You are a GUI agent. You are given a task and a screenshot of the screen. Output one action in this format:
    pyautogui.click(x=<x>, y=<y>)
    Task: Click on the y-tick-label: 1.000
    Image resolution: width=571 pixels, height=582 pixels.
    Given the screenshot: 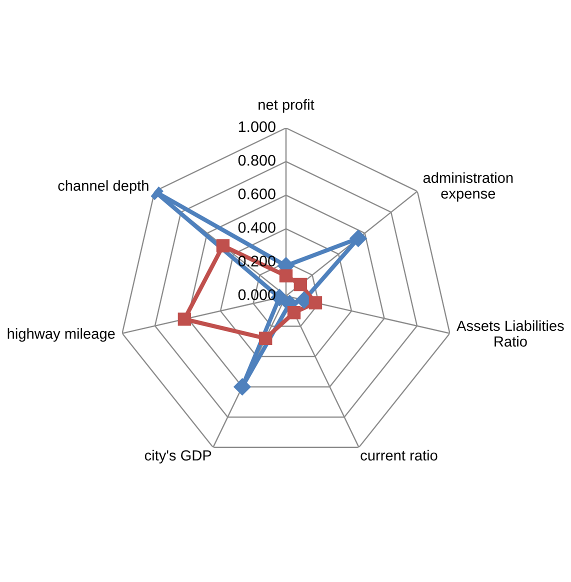 What is the action you would take?
    pyautogui.click(x=257, y=126)
    